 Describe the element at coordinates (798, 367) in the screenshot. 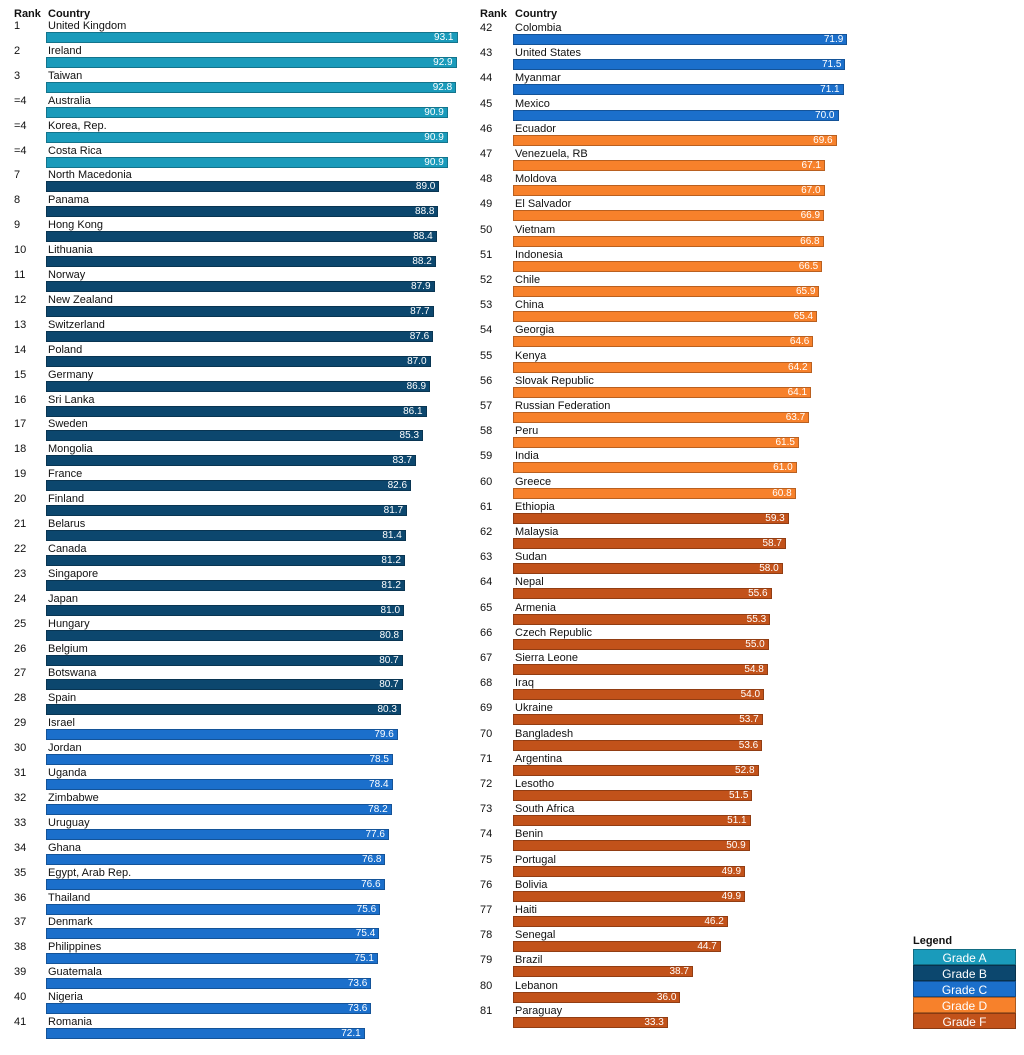

I see `value-label: 64.2` at that location.